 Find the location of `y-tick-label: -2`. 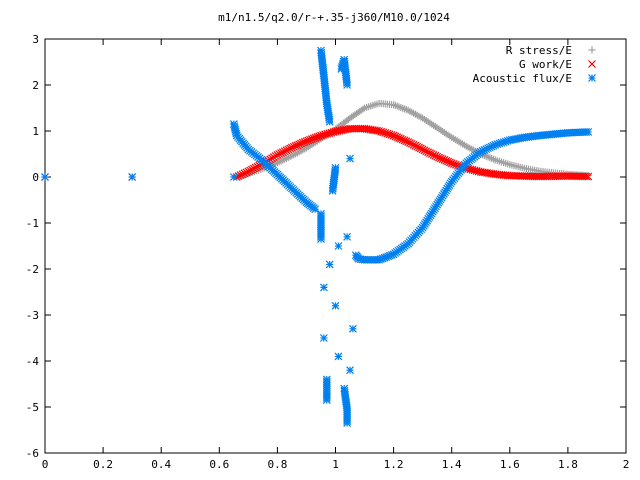

y-tick-label: -2 is located at coordinates (32, 269).